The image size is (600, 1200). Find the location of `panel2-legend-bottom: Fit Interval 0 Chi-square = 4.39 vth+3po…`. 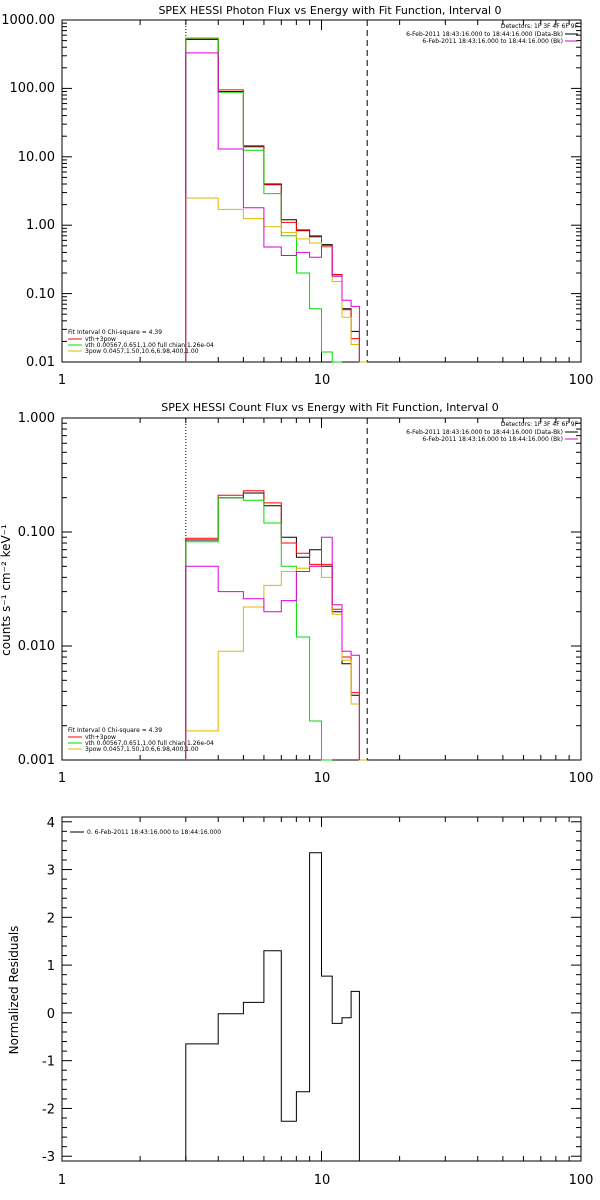

panel2-legend-bottom: Fit Interval 0 Chi-square = 4.39 vth+3po… is located at coordinates (141, 740).